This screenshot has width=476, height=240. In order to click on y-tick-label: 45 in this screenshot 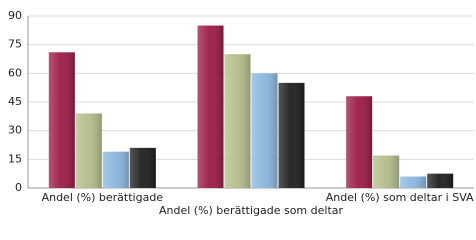, I will do `click(15, 101)`.